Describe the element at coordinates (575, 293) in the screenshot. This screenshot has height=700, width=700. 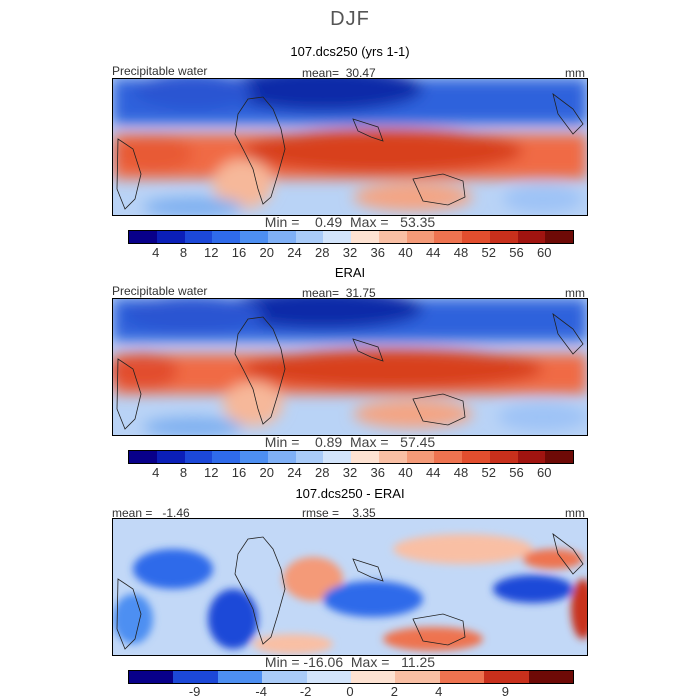
I see `panel-2-units-label: mm` at that location.